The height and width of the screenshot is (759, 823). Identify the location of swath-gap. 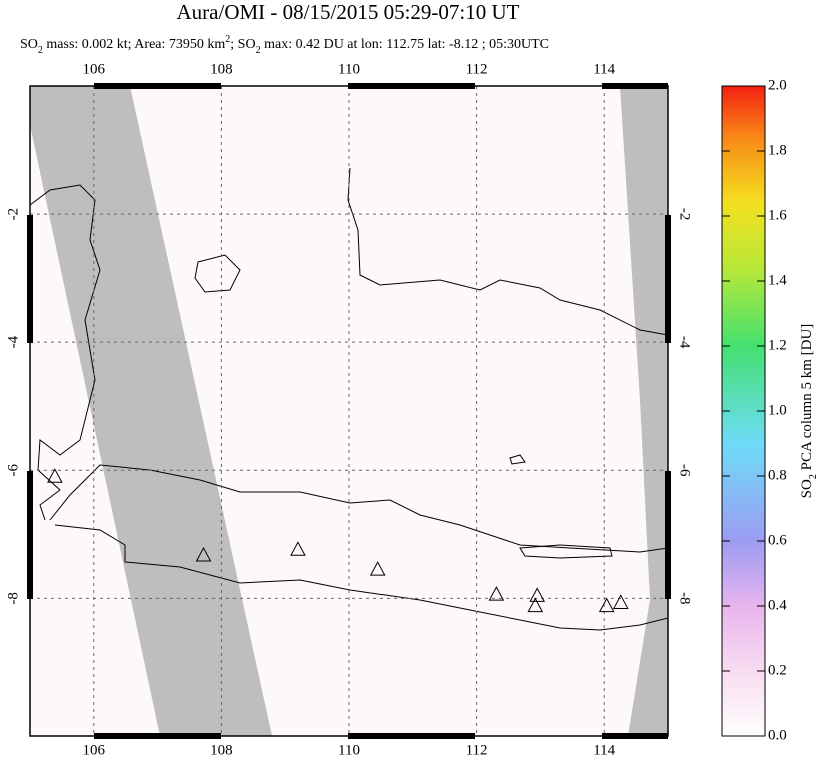
(644, 411).